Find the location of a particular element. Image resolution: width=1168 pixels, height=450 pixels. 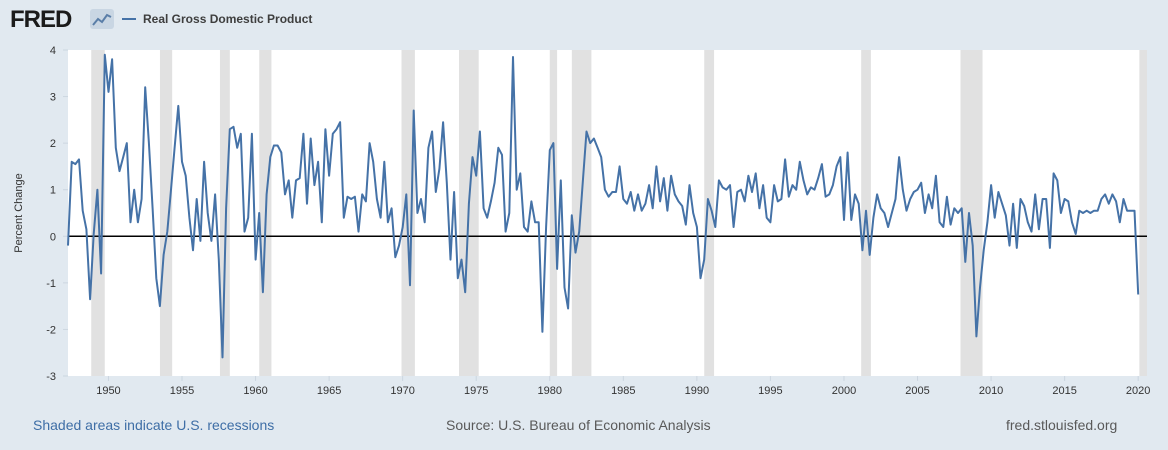

x-tick-label: 1950 is located at coordinates (108, 391).